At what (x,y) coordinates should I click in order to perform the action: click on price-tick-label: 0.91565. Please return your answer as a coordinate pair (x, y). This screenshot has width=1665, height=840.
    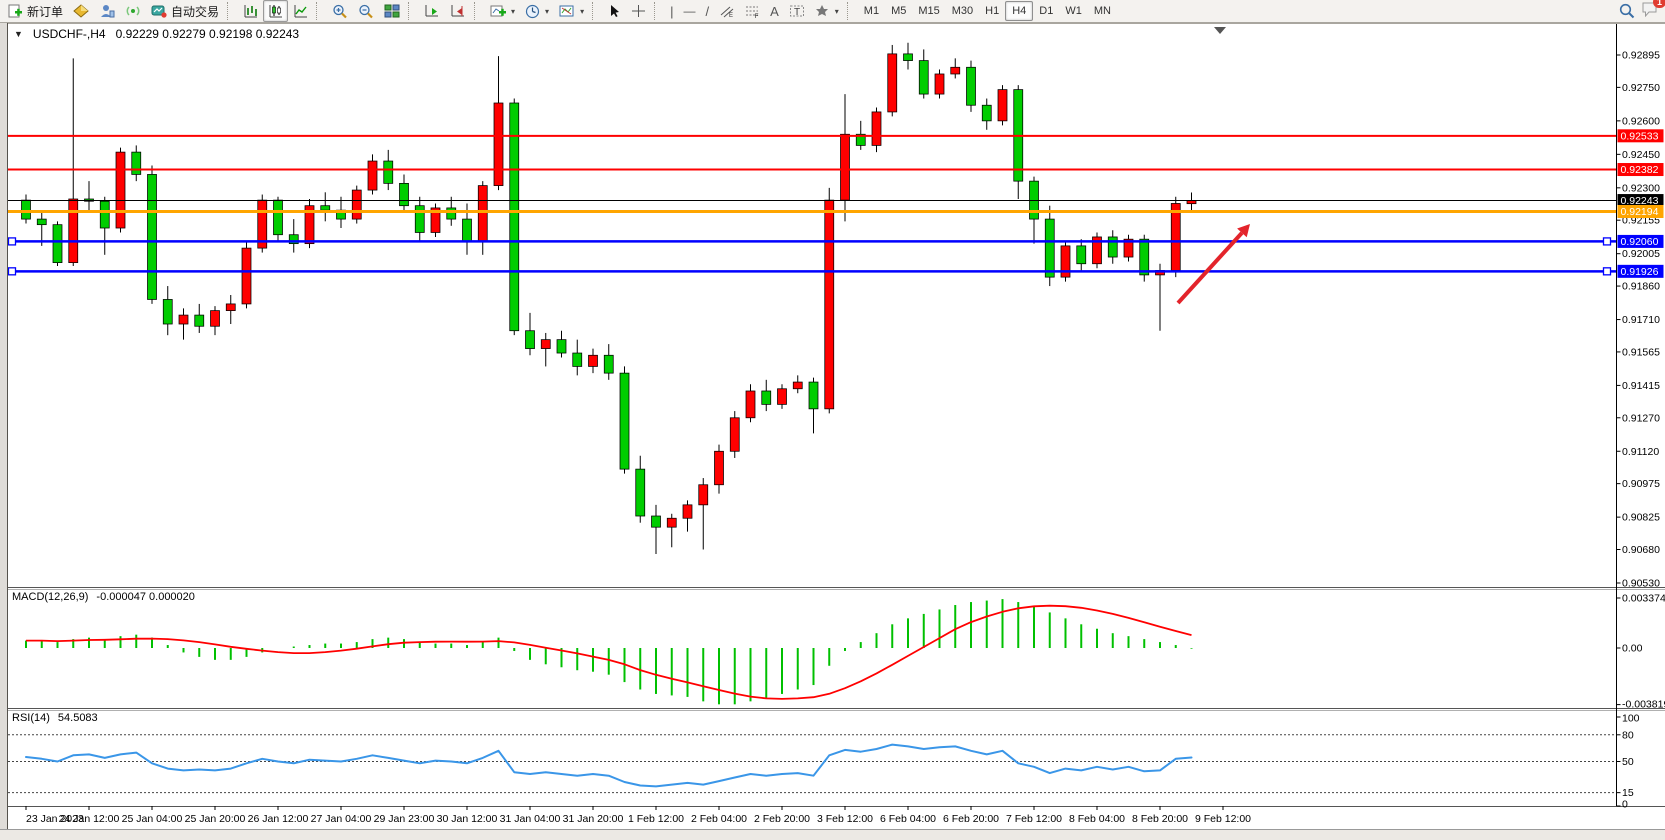
    Looking at the image, I should click on (1641, 352).